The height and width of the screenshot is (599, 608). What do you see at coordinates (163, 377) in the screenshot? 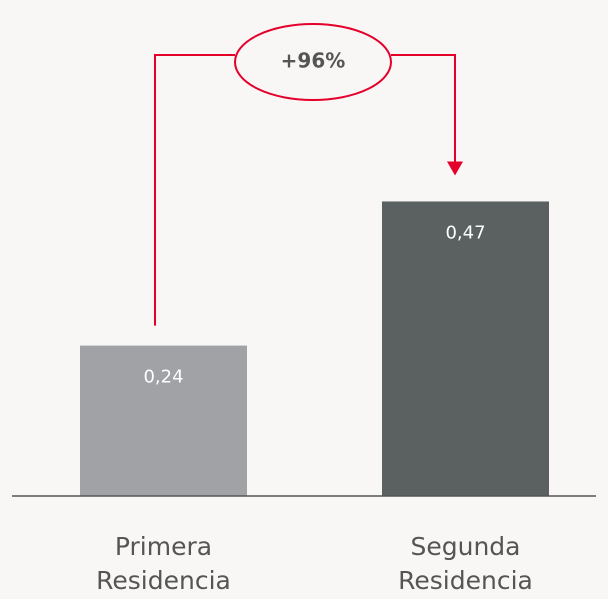
I see `value-label: 0,24` at bounding box center [163, 377].